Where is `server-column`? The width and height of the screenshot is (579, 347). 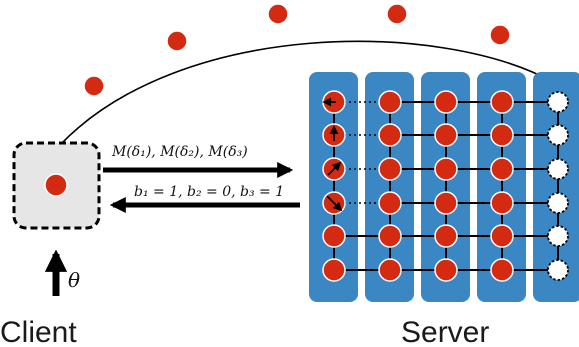 server-column is located at coordinates (556, 187).